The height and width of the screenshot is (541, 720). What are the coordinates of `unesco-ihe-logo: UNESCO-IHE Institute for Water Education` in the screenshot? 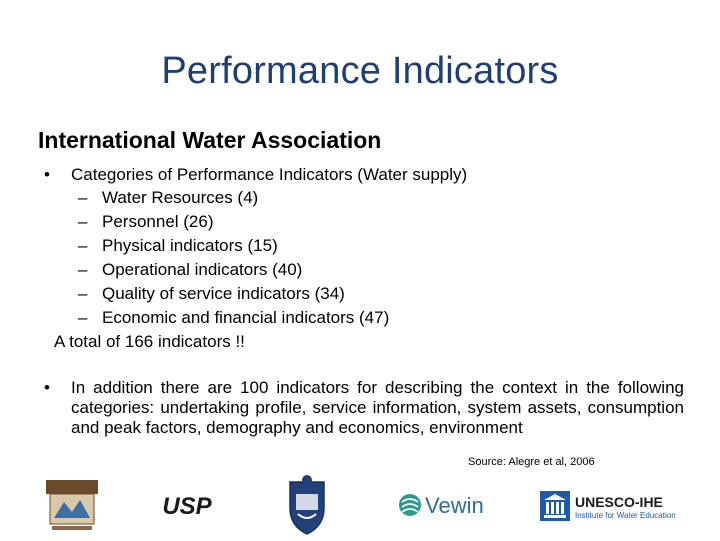 It's located at (610, 506).